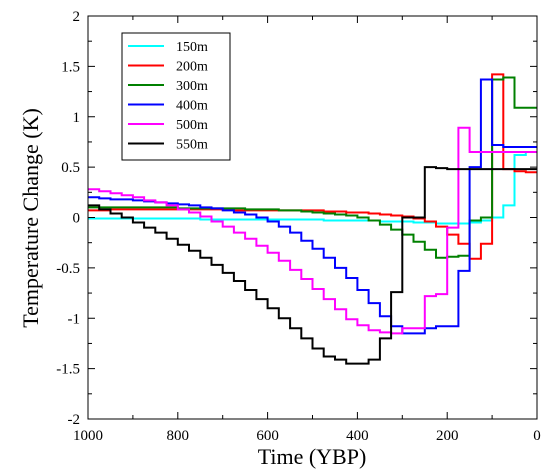  I want to click on y-axis-label: Temperature Change (K), so click(30, 218).